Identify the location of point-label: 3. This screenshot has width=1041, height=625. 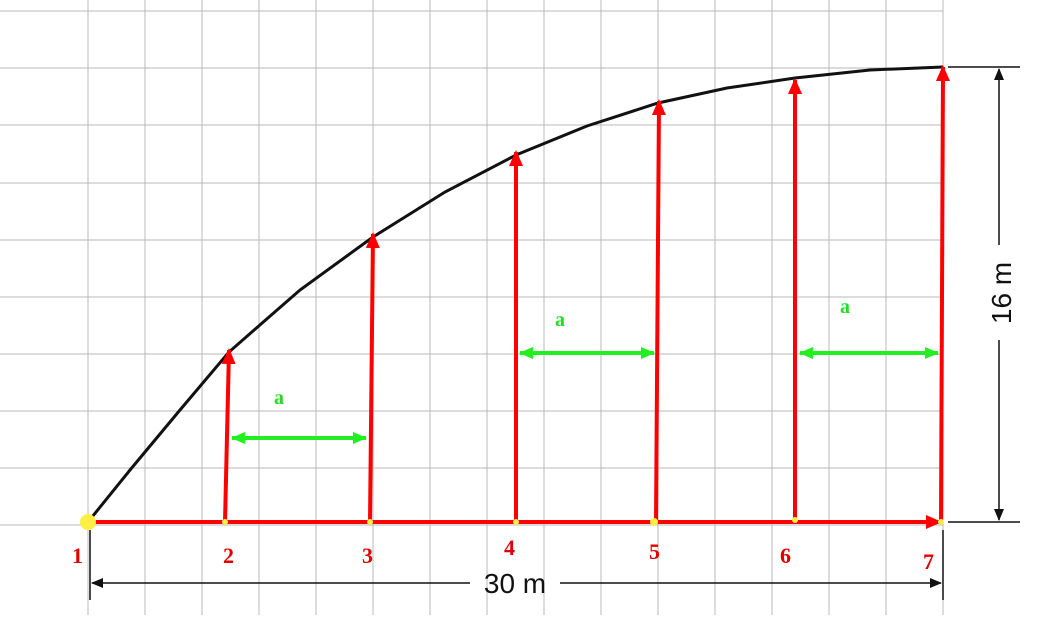
(367, 555).